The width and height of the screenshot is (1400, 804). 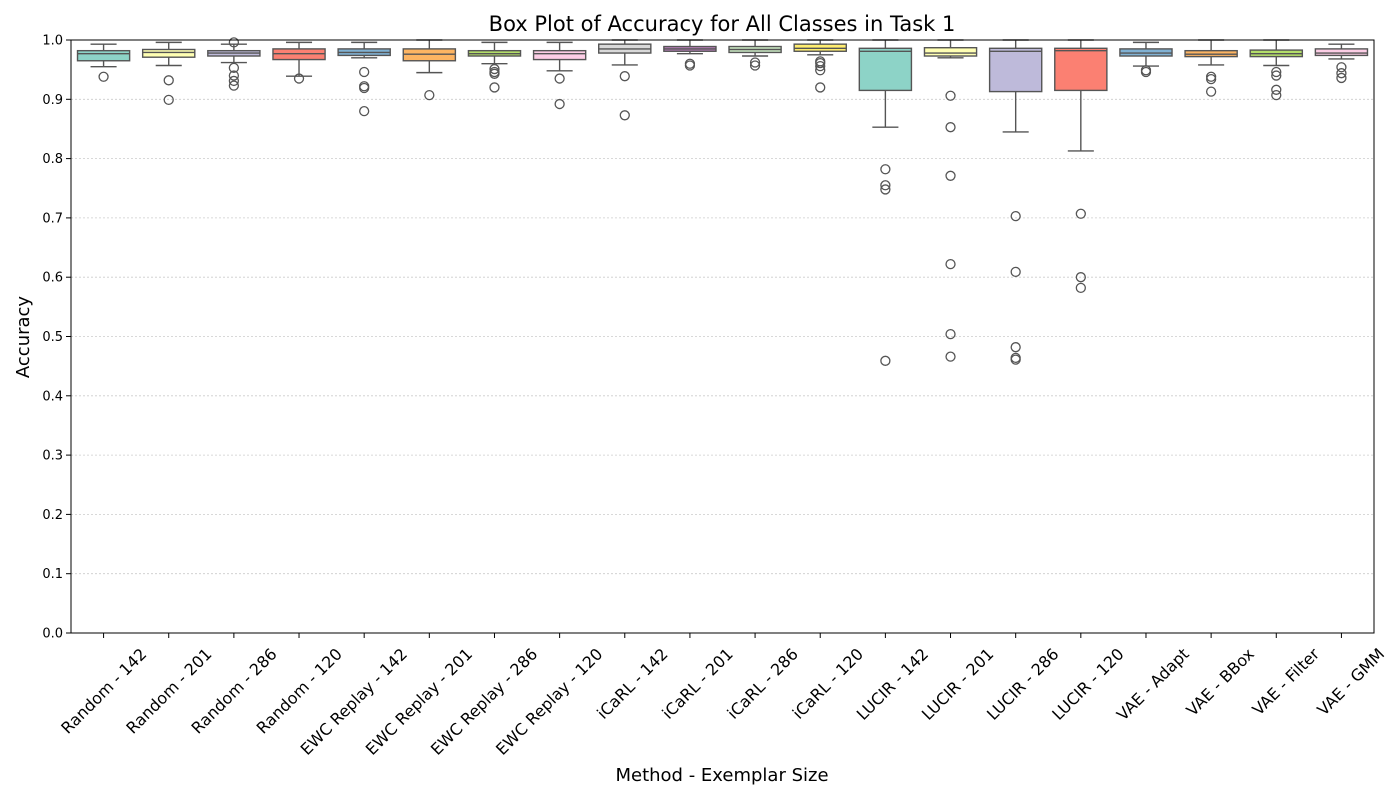 I want to click on y-axis-label: Accuracy, so click(x=23, y=337).